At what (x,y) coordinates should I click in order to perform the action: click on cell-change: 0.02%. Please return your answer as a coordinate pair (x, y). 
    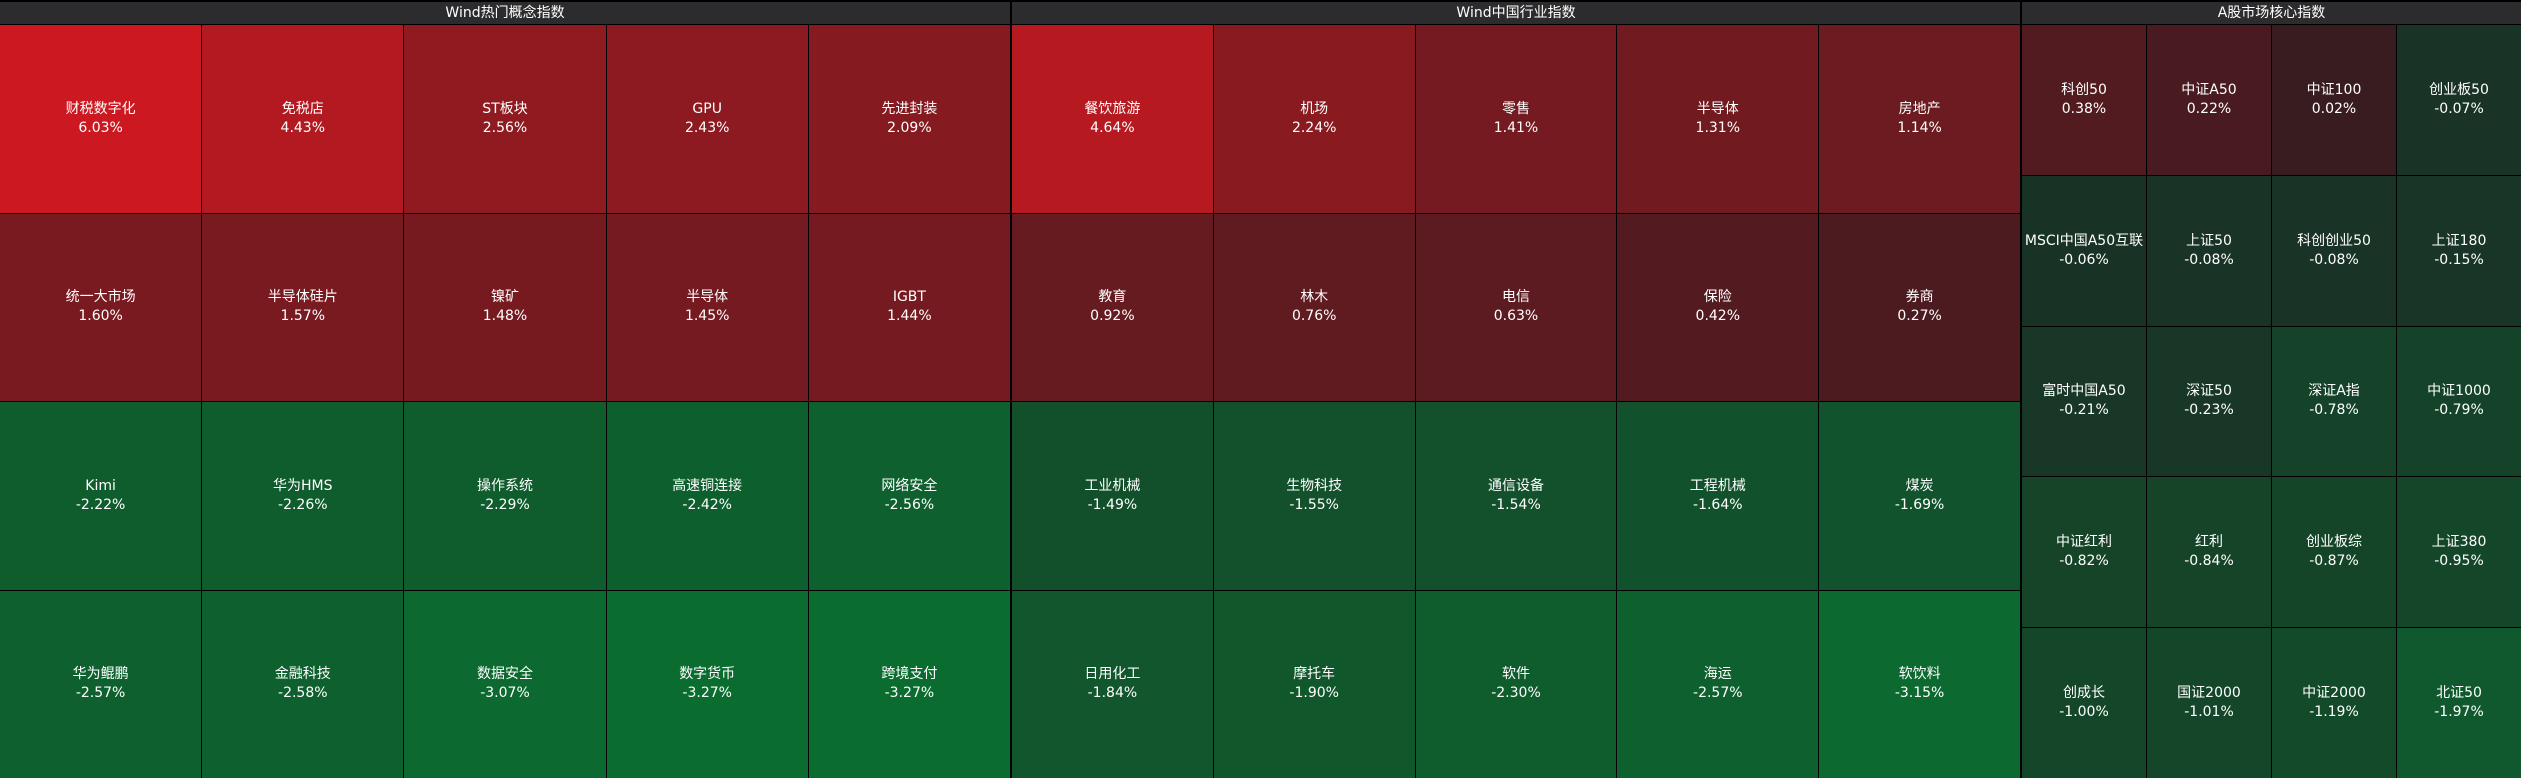
    Looking at the image, I should click on (2334, 108).